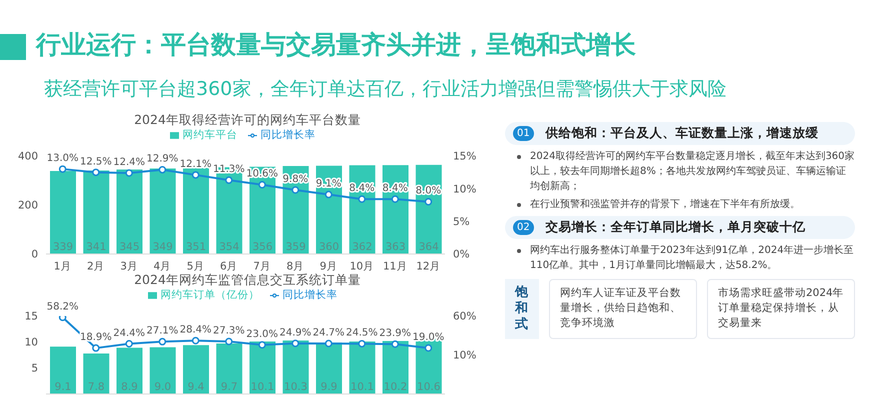  What do you see at coordinates (429, 247) in the screenshot?
I see `data-label: 364` at bounding box center [429, 247].